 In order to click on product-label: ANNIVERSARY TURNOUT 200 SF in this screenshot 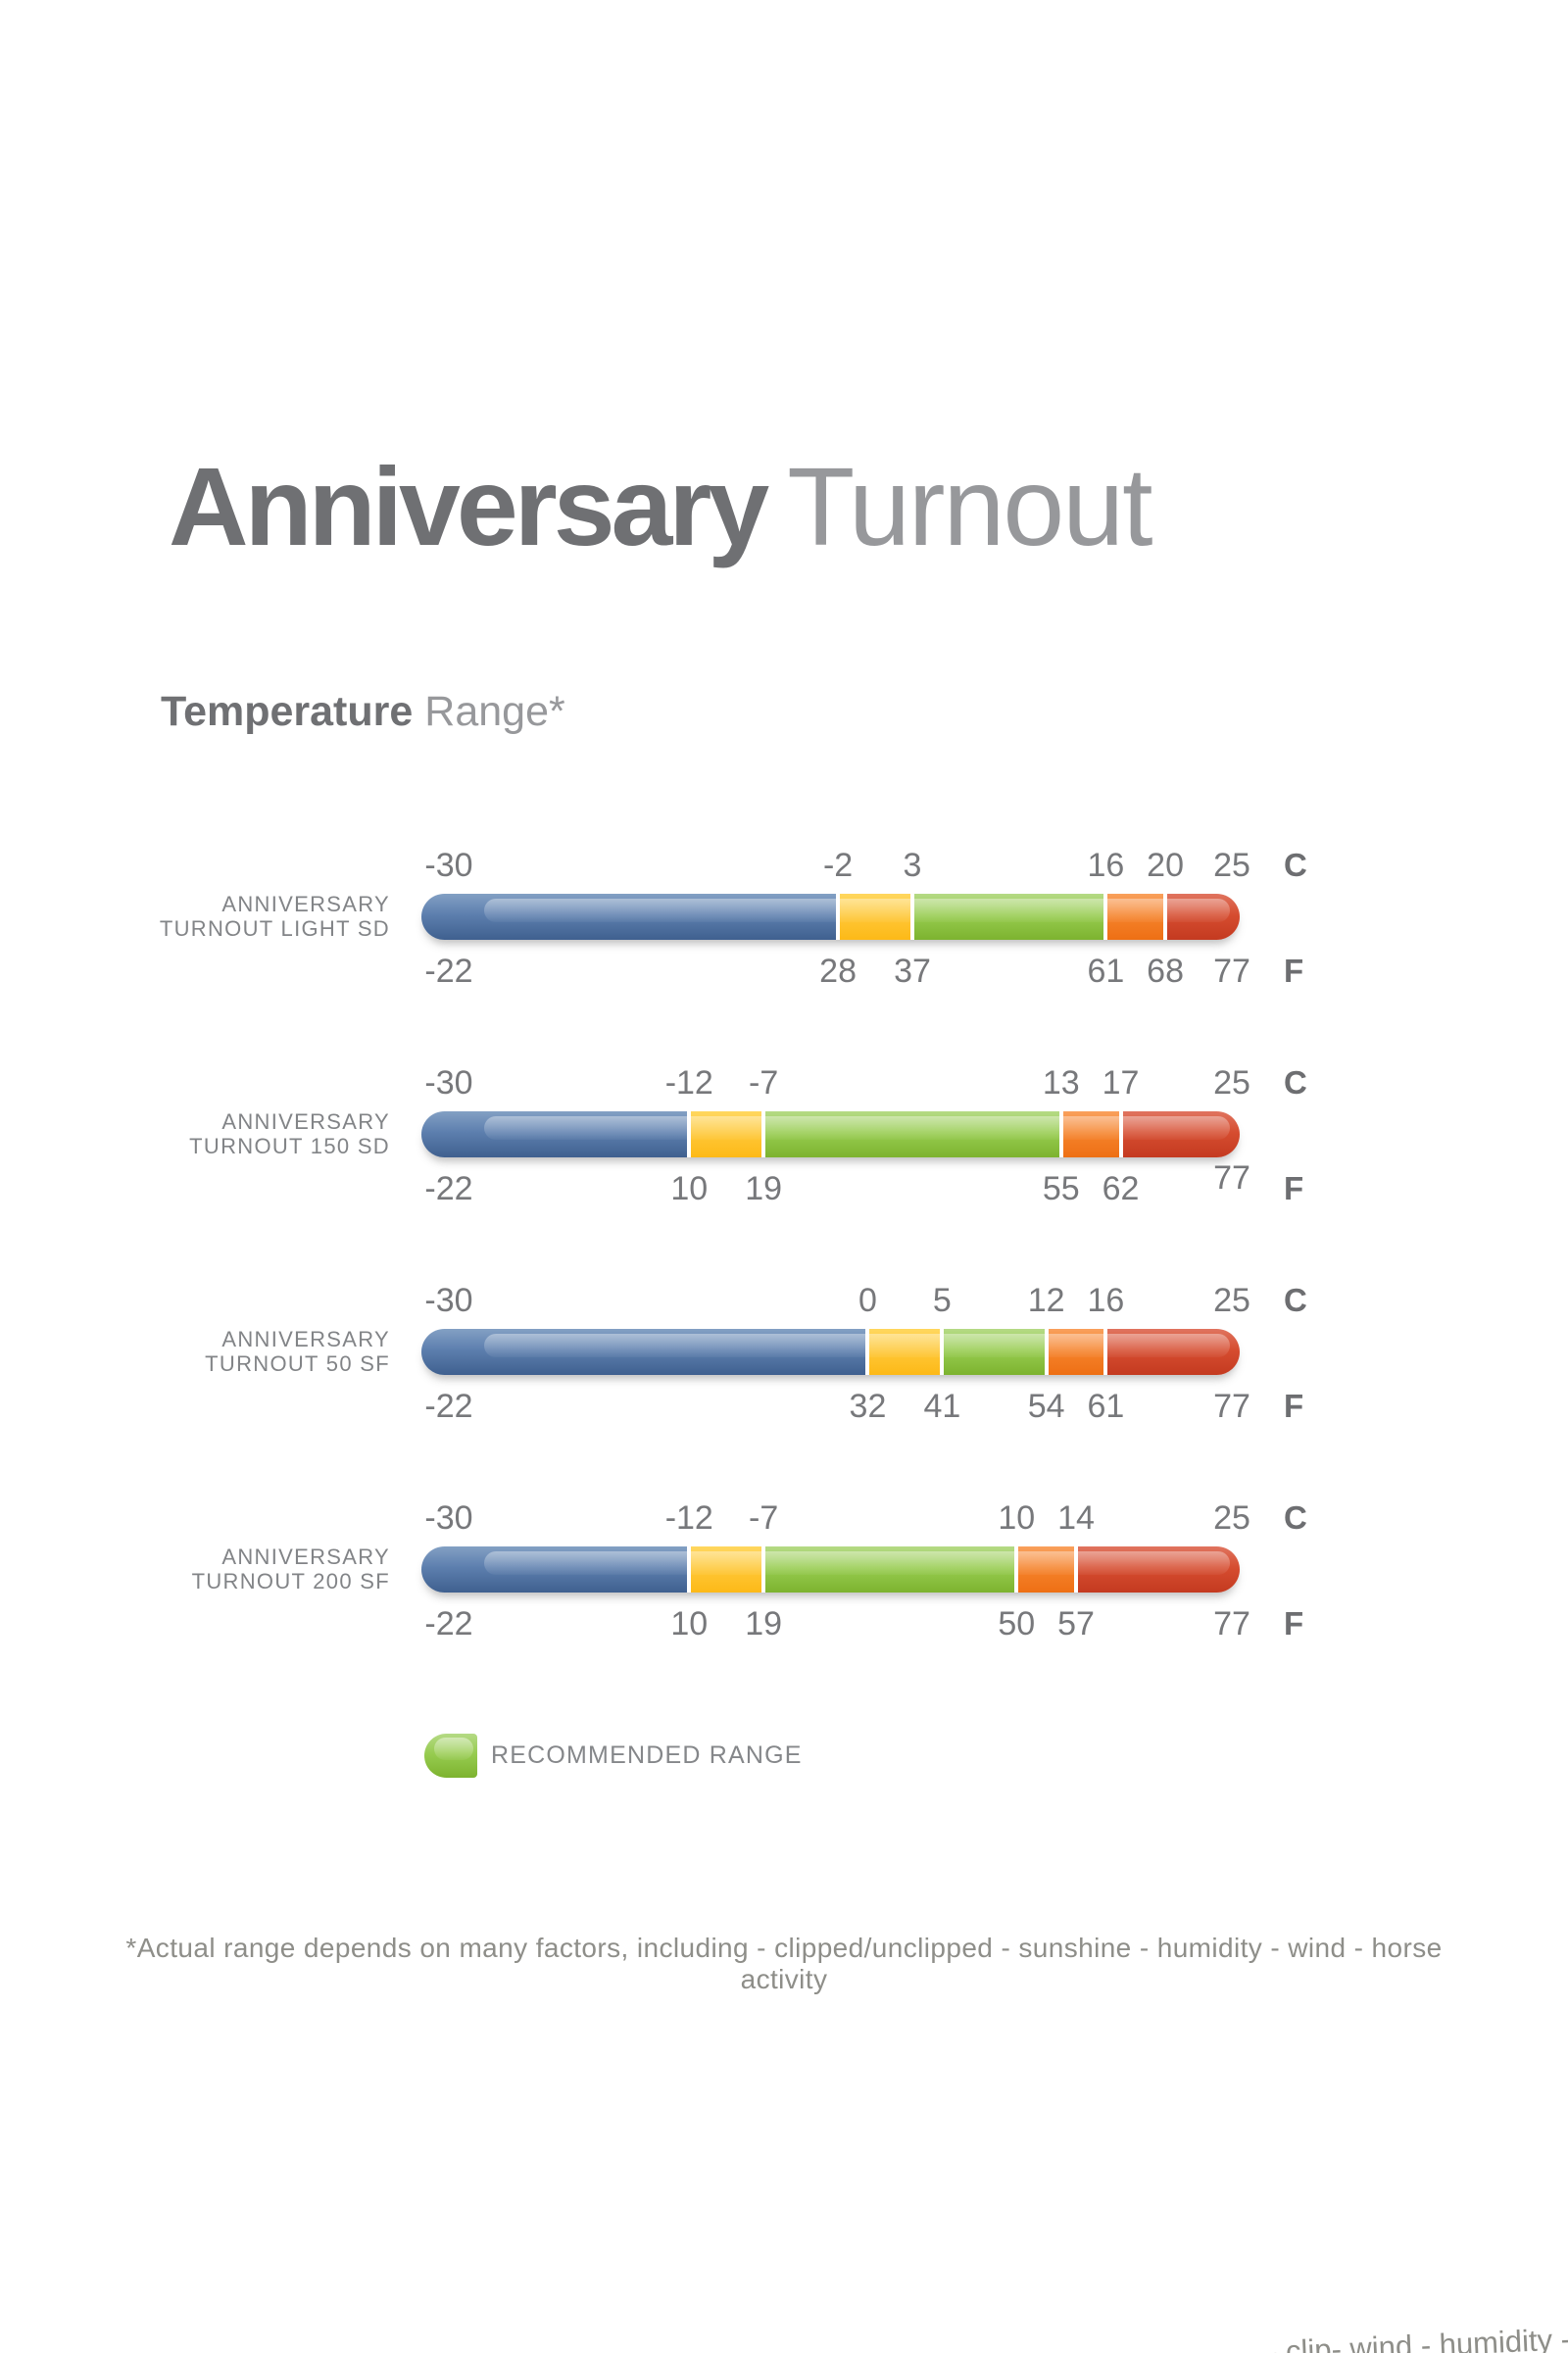, I will do `click(195, 1568)`.